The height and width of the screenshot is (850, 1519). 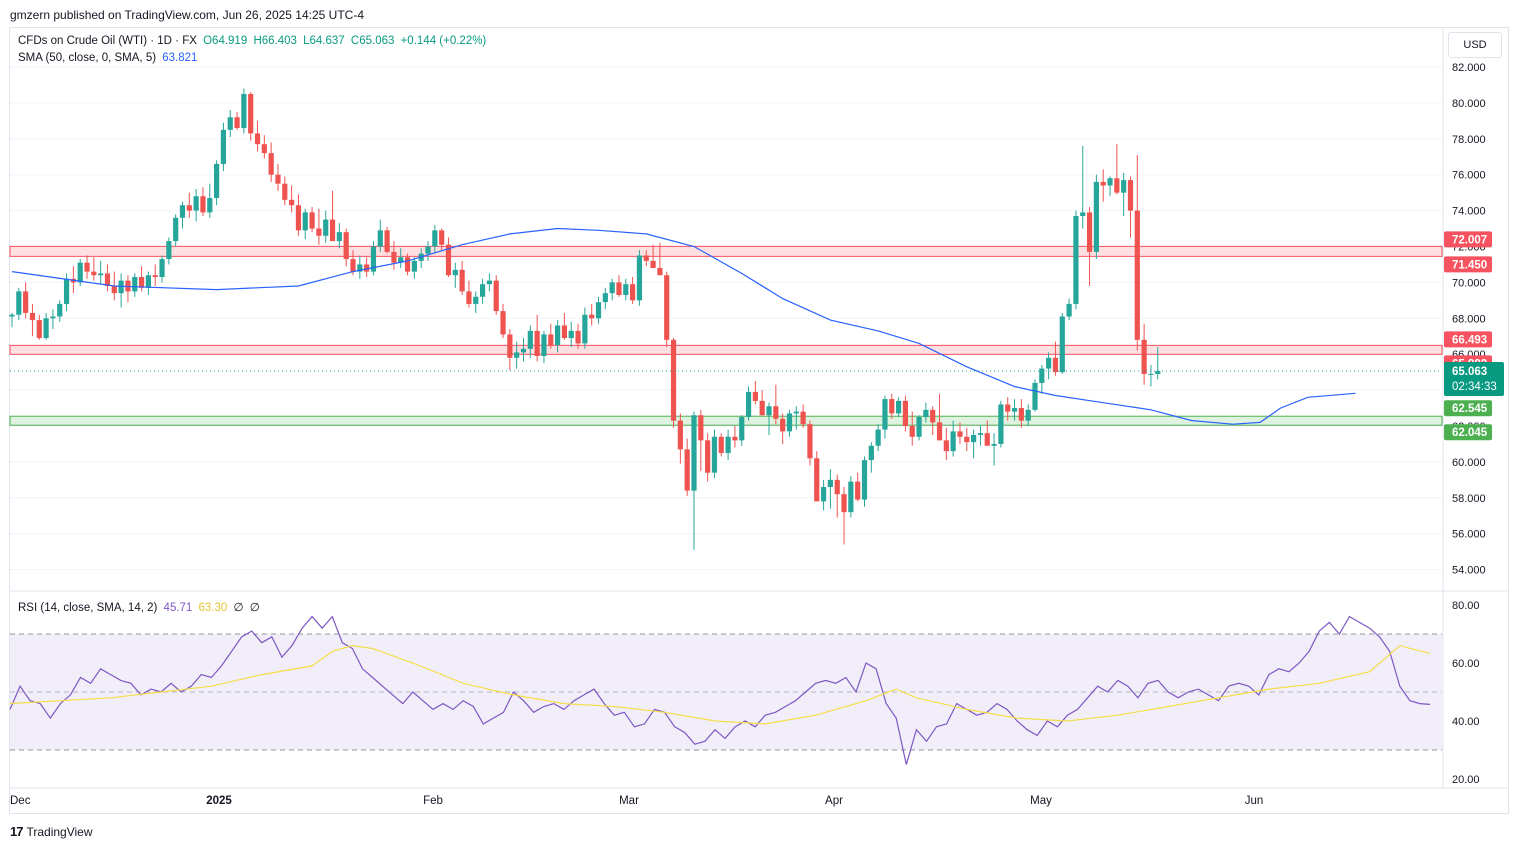 What do you see at coordinates (1469, 535) in the screenshot?
I see `y-tick-label: 56.000` at bounding box center [1469, 535].